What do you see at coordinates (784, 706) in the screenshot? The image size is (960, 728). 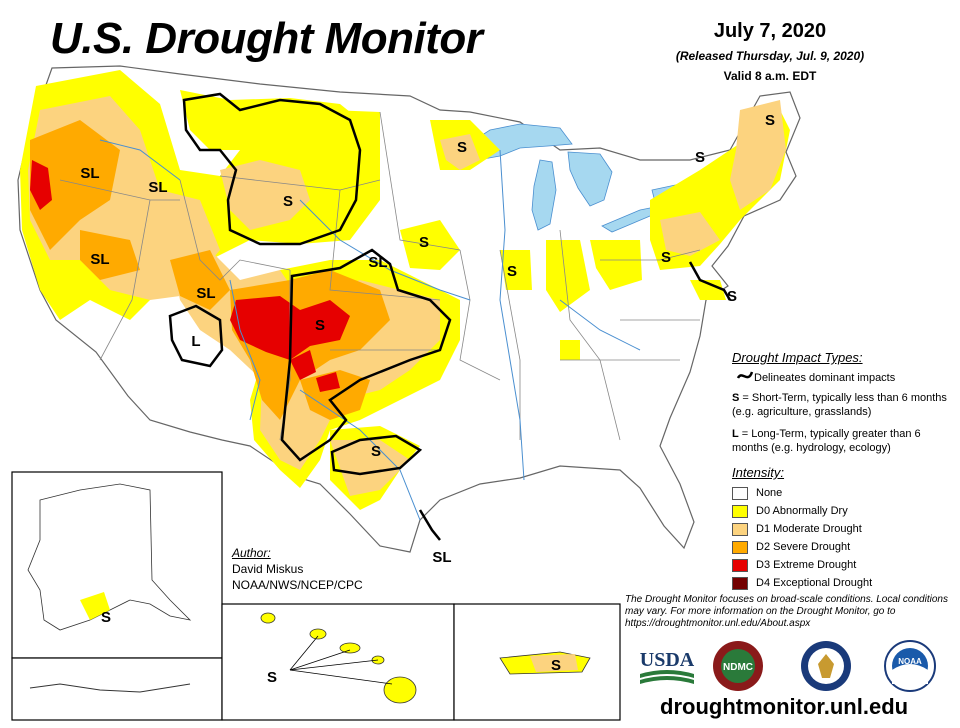 I see `site-url: droughtmonitor.unl.edu` at bounding box center [784, 706].